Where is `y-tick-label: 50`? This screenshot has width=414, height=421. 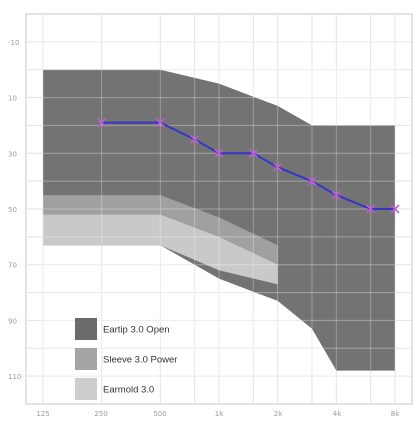 y-tick-label: 50 is located at coordinates (12, 210).